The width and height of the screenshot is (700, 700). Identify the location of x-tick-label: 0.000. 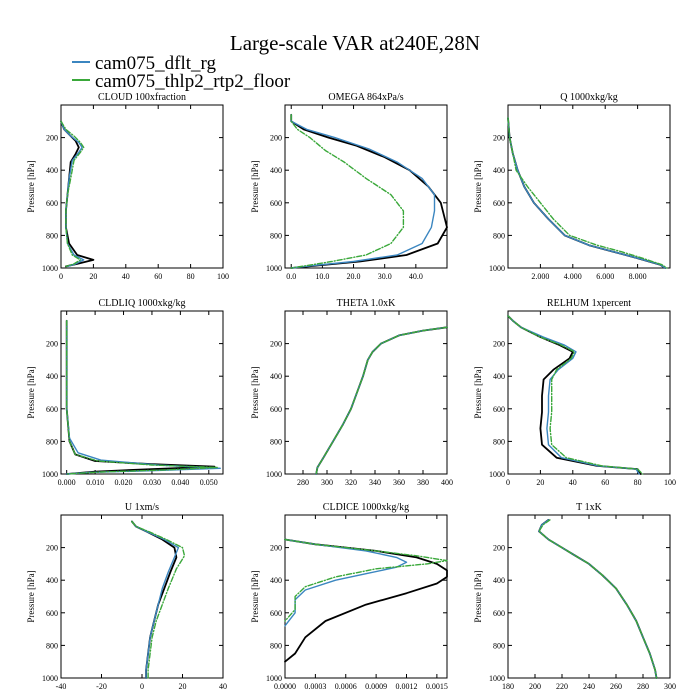
(67, 482).